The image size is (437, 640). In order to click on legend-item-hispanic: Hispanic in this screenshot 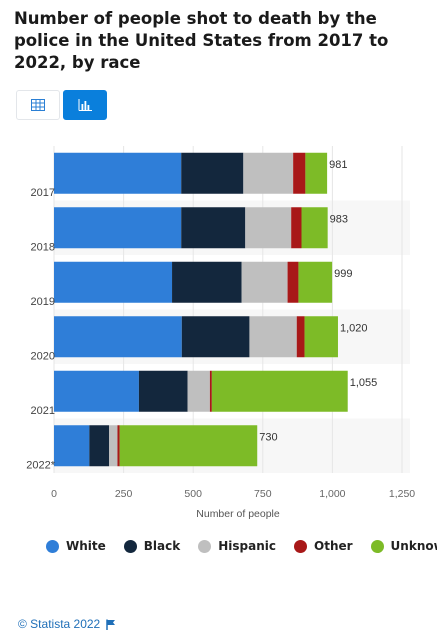, I will do `click(237, 546)`.